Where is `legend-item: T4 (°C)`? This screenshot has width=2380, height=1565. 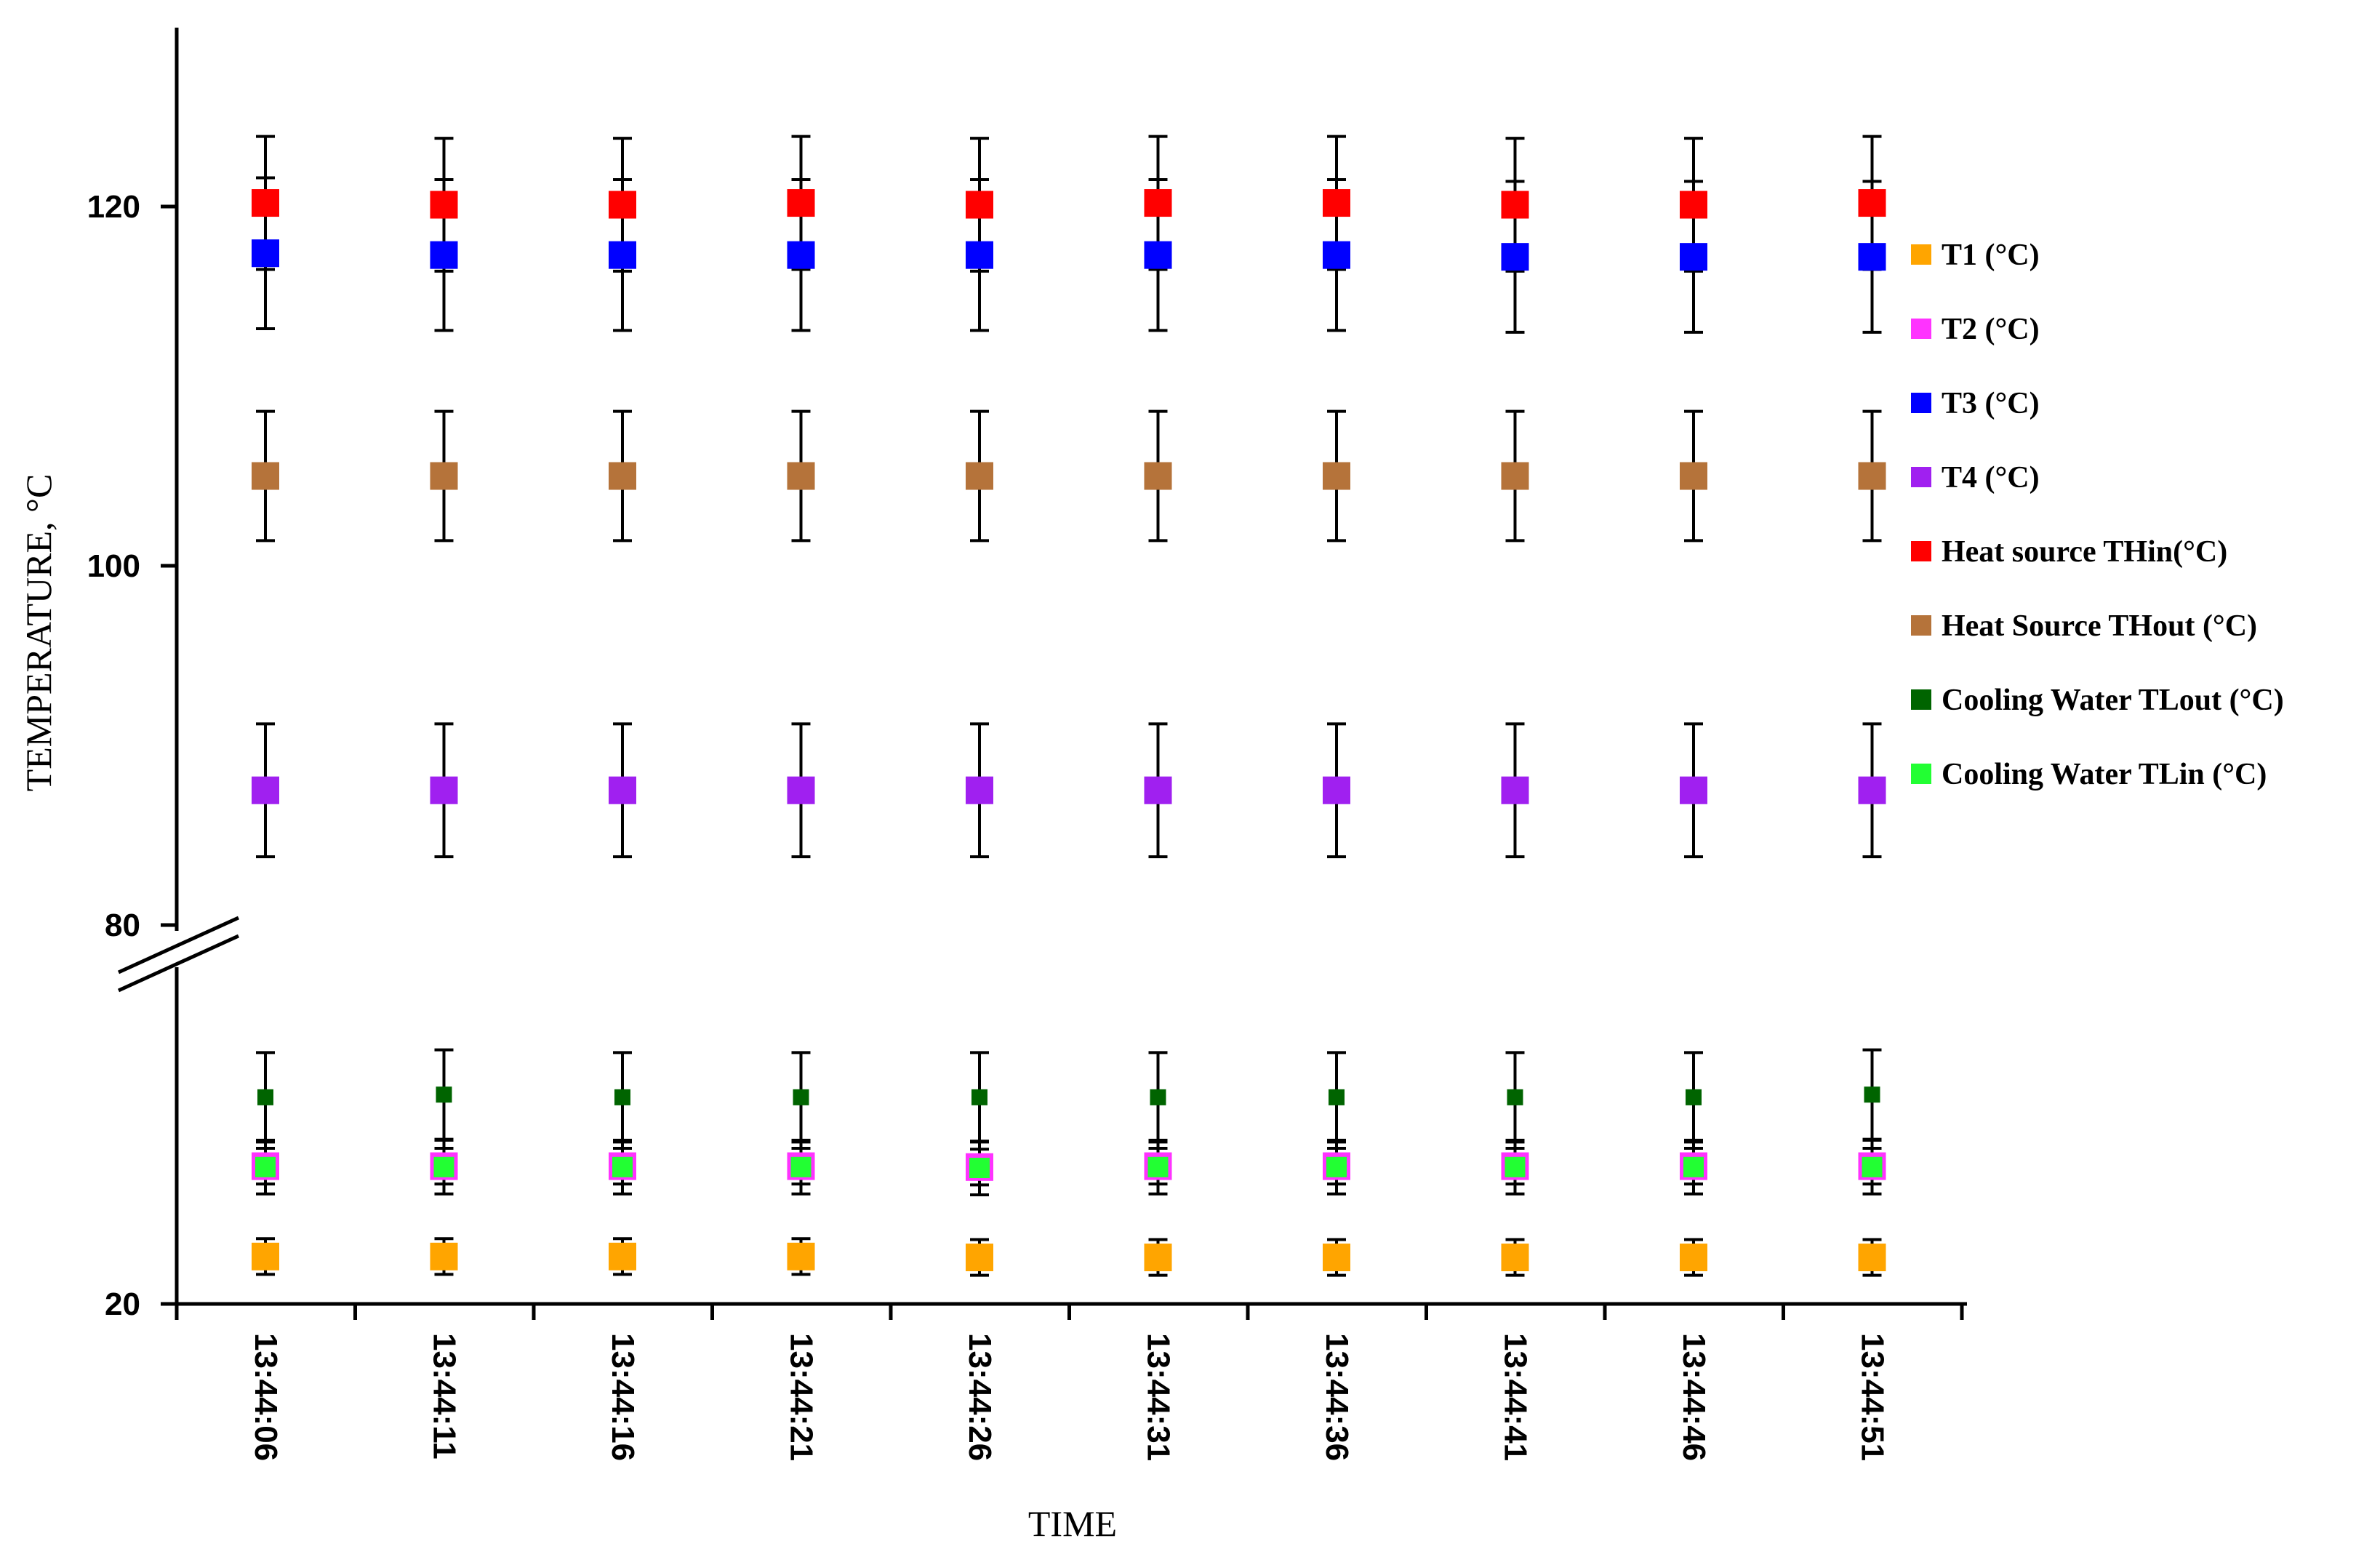 legend-item: T4 (°C) is located at coordinates (1975, 478).